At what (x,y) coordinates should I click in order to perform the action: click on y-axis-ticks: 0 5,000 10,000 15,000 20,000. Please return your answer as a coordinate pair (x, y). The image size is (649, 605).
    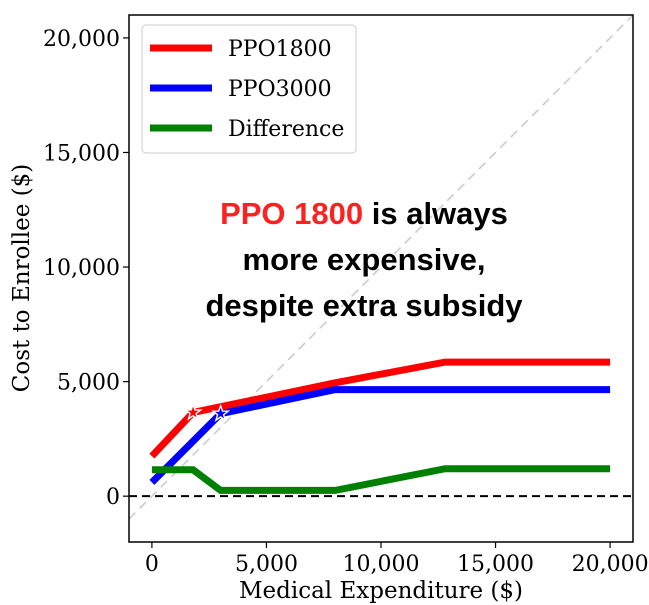
    Looking at the image, I should click on (86, 268).